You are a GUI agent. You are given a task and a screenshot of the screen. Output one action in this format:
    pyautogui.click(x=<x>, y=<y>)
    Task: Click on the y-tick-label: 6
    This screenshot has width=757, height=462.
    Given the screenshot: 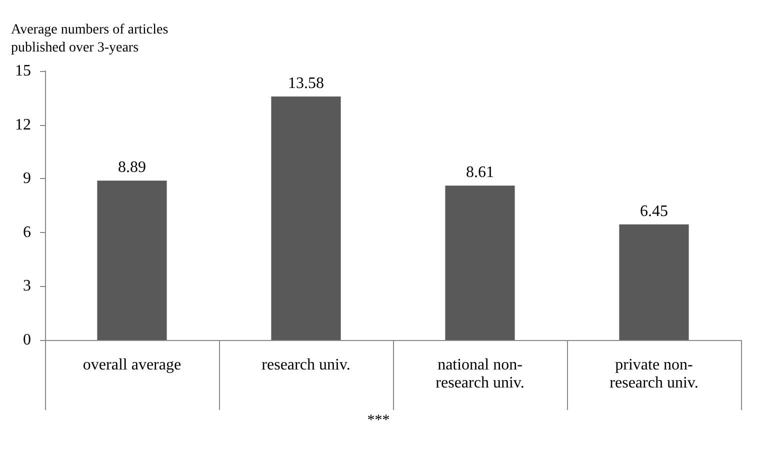 What is the action you would take?
    pyautogui.click(x=27, y=232)
    